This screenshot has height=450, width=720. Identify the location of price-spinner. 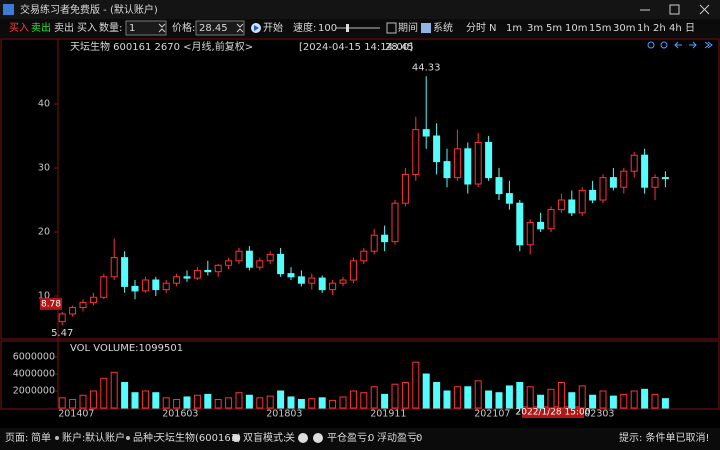
(240, 28).